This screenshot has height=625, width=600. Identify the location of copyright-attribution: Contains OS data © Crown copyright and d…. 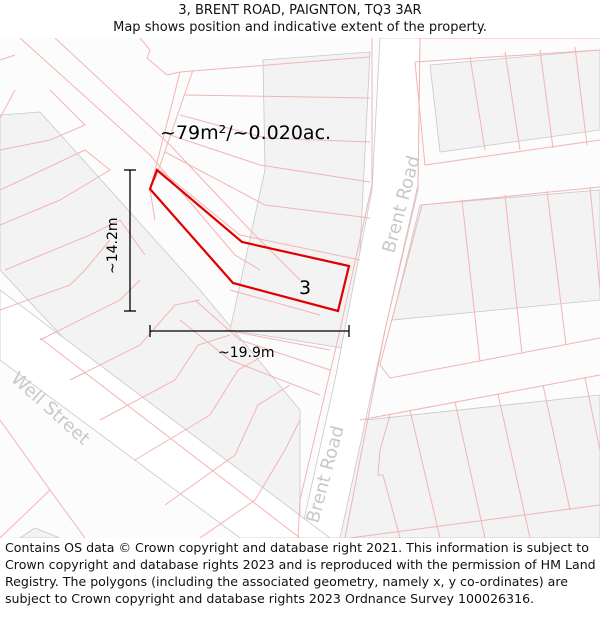
(300, 573).